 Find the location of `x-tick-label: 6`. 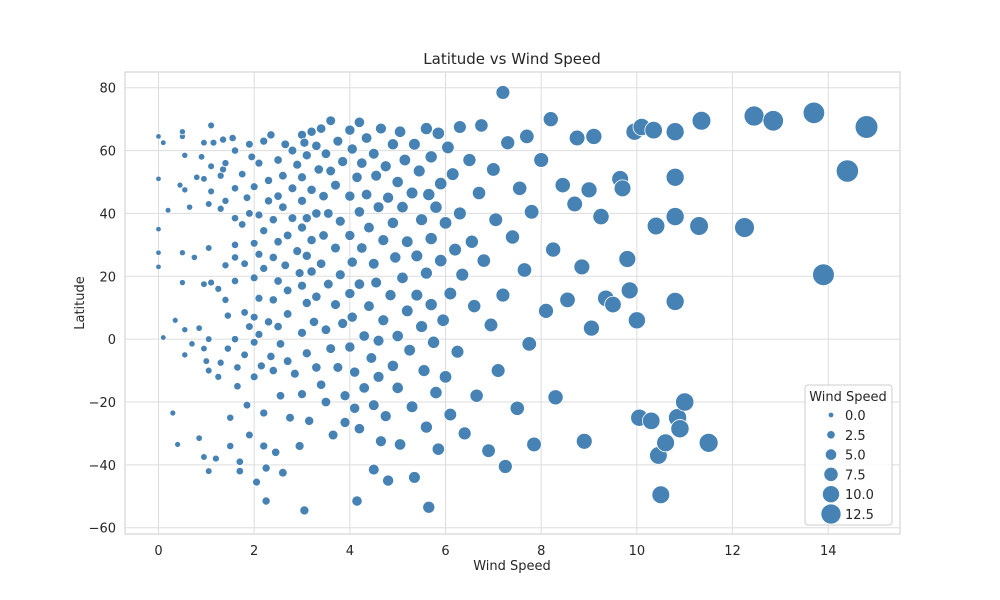

x-tick-label: 6 is located at coordinates (445, 551).